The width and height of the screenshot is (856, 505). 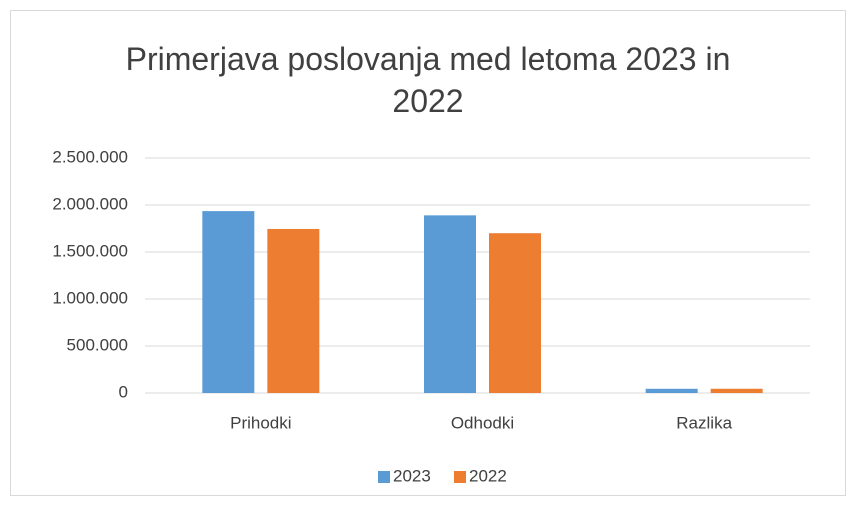 I want to click on y-tick-label: 0, so click(x=123, y=391).